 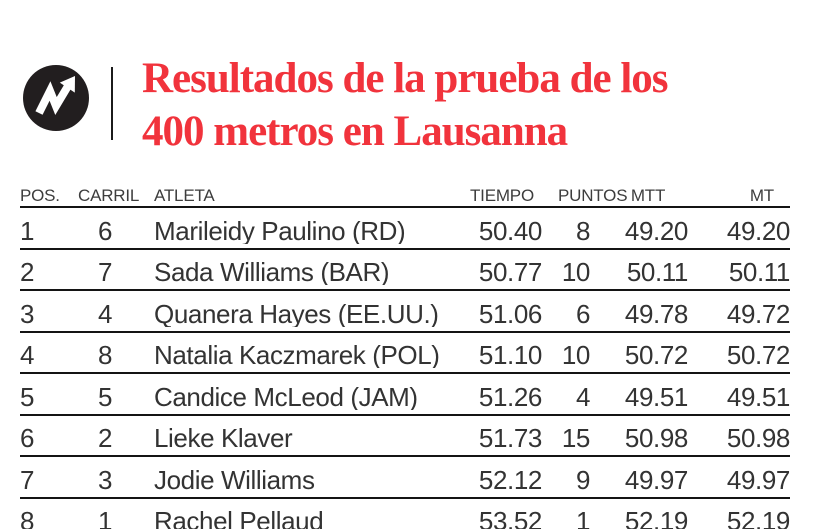 I want to click on trending-up-arrow-icon, so click(x=56, y=98).